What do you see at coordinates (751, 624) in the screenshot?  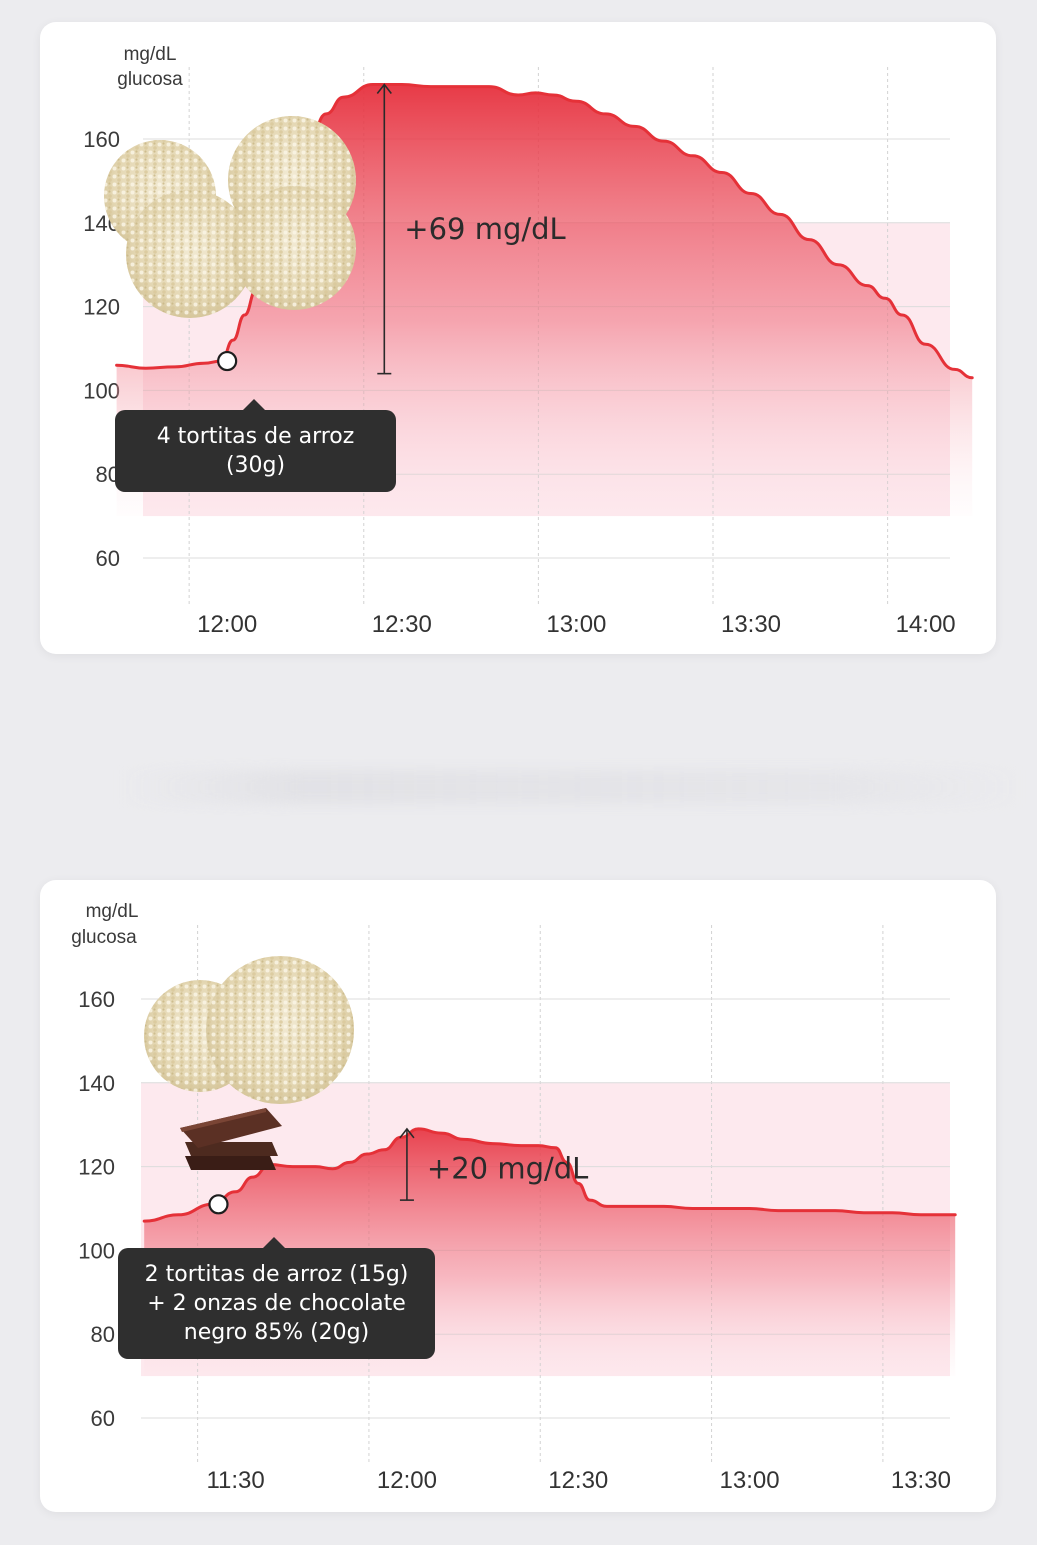 I see `x-tick-label-3: 13:30` at bounding box center [751, 624].